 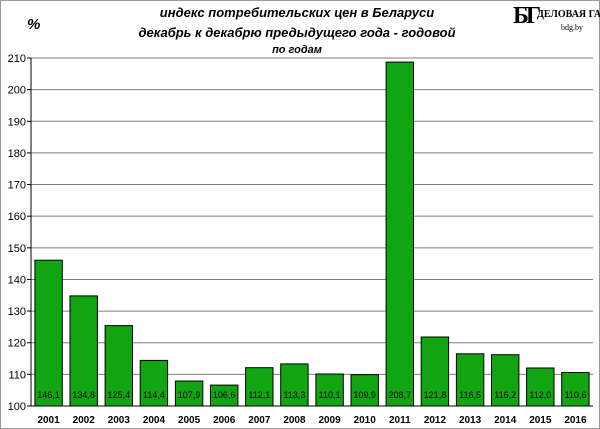 What do you see at coordinates (568, 14) in the screenshot?
I see `logo-name: ДЕЛОВАЯ ГАЗЕТА` at bounding box center [568, 14].